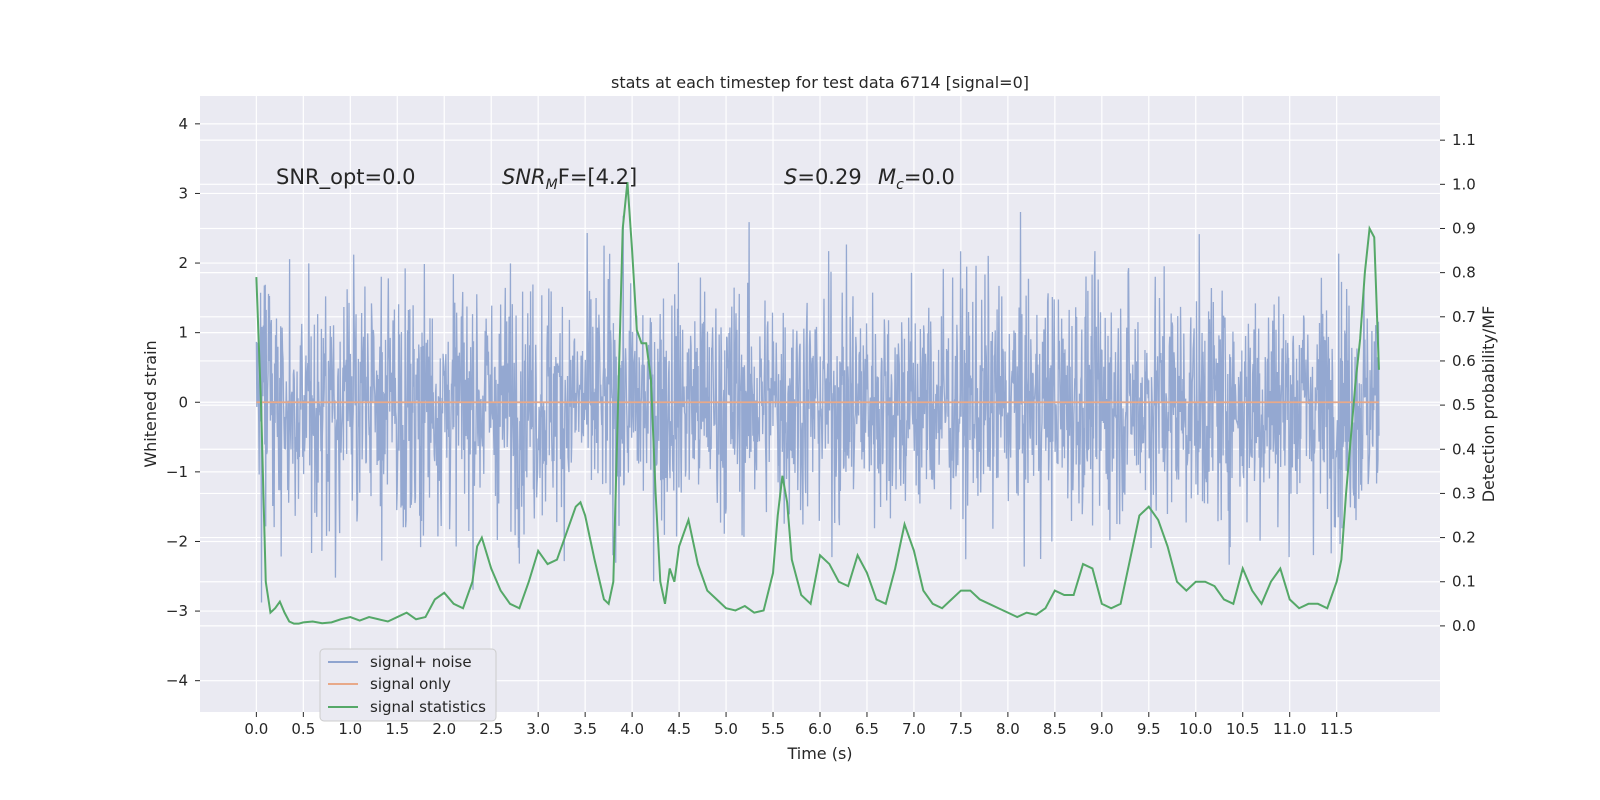  I want to click on x-tick-label: 4.0, so click(632, 729).